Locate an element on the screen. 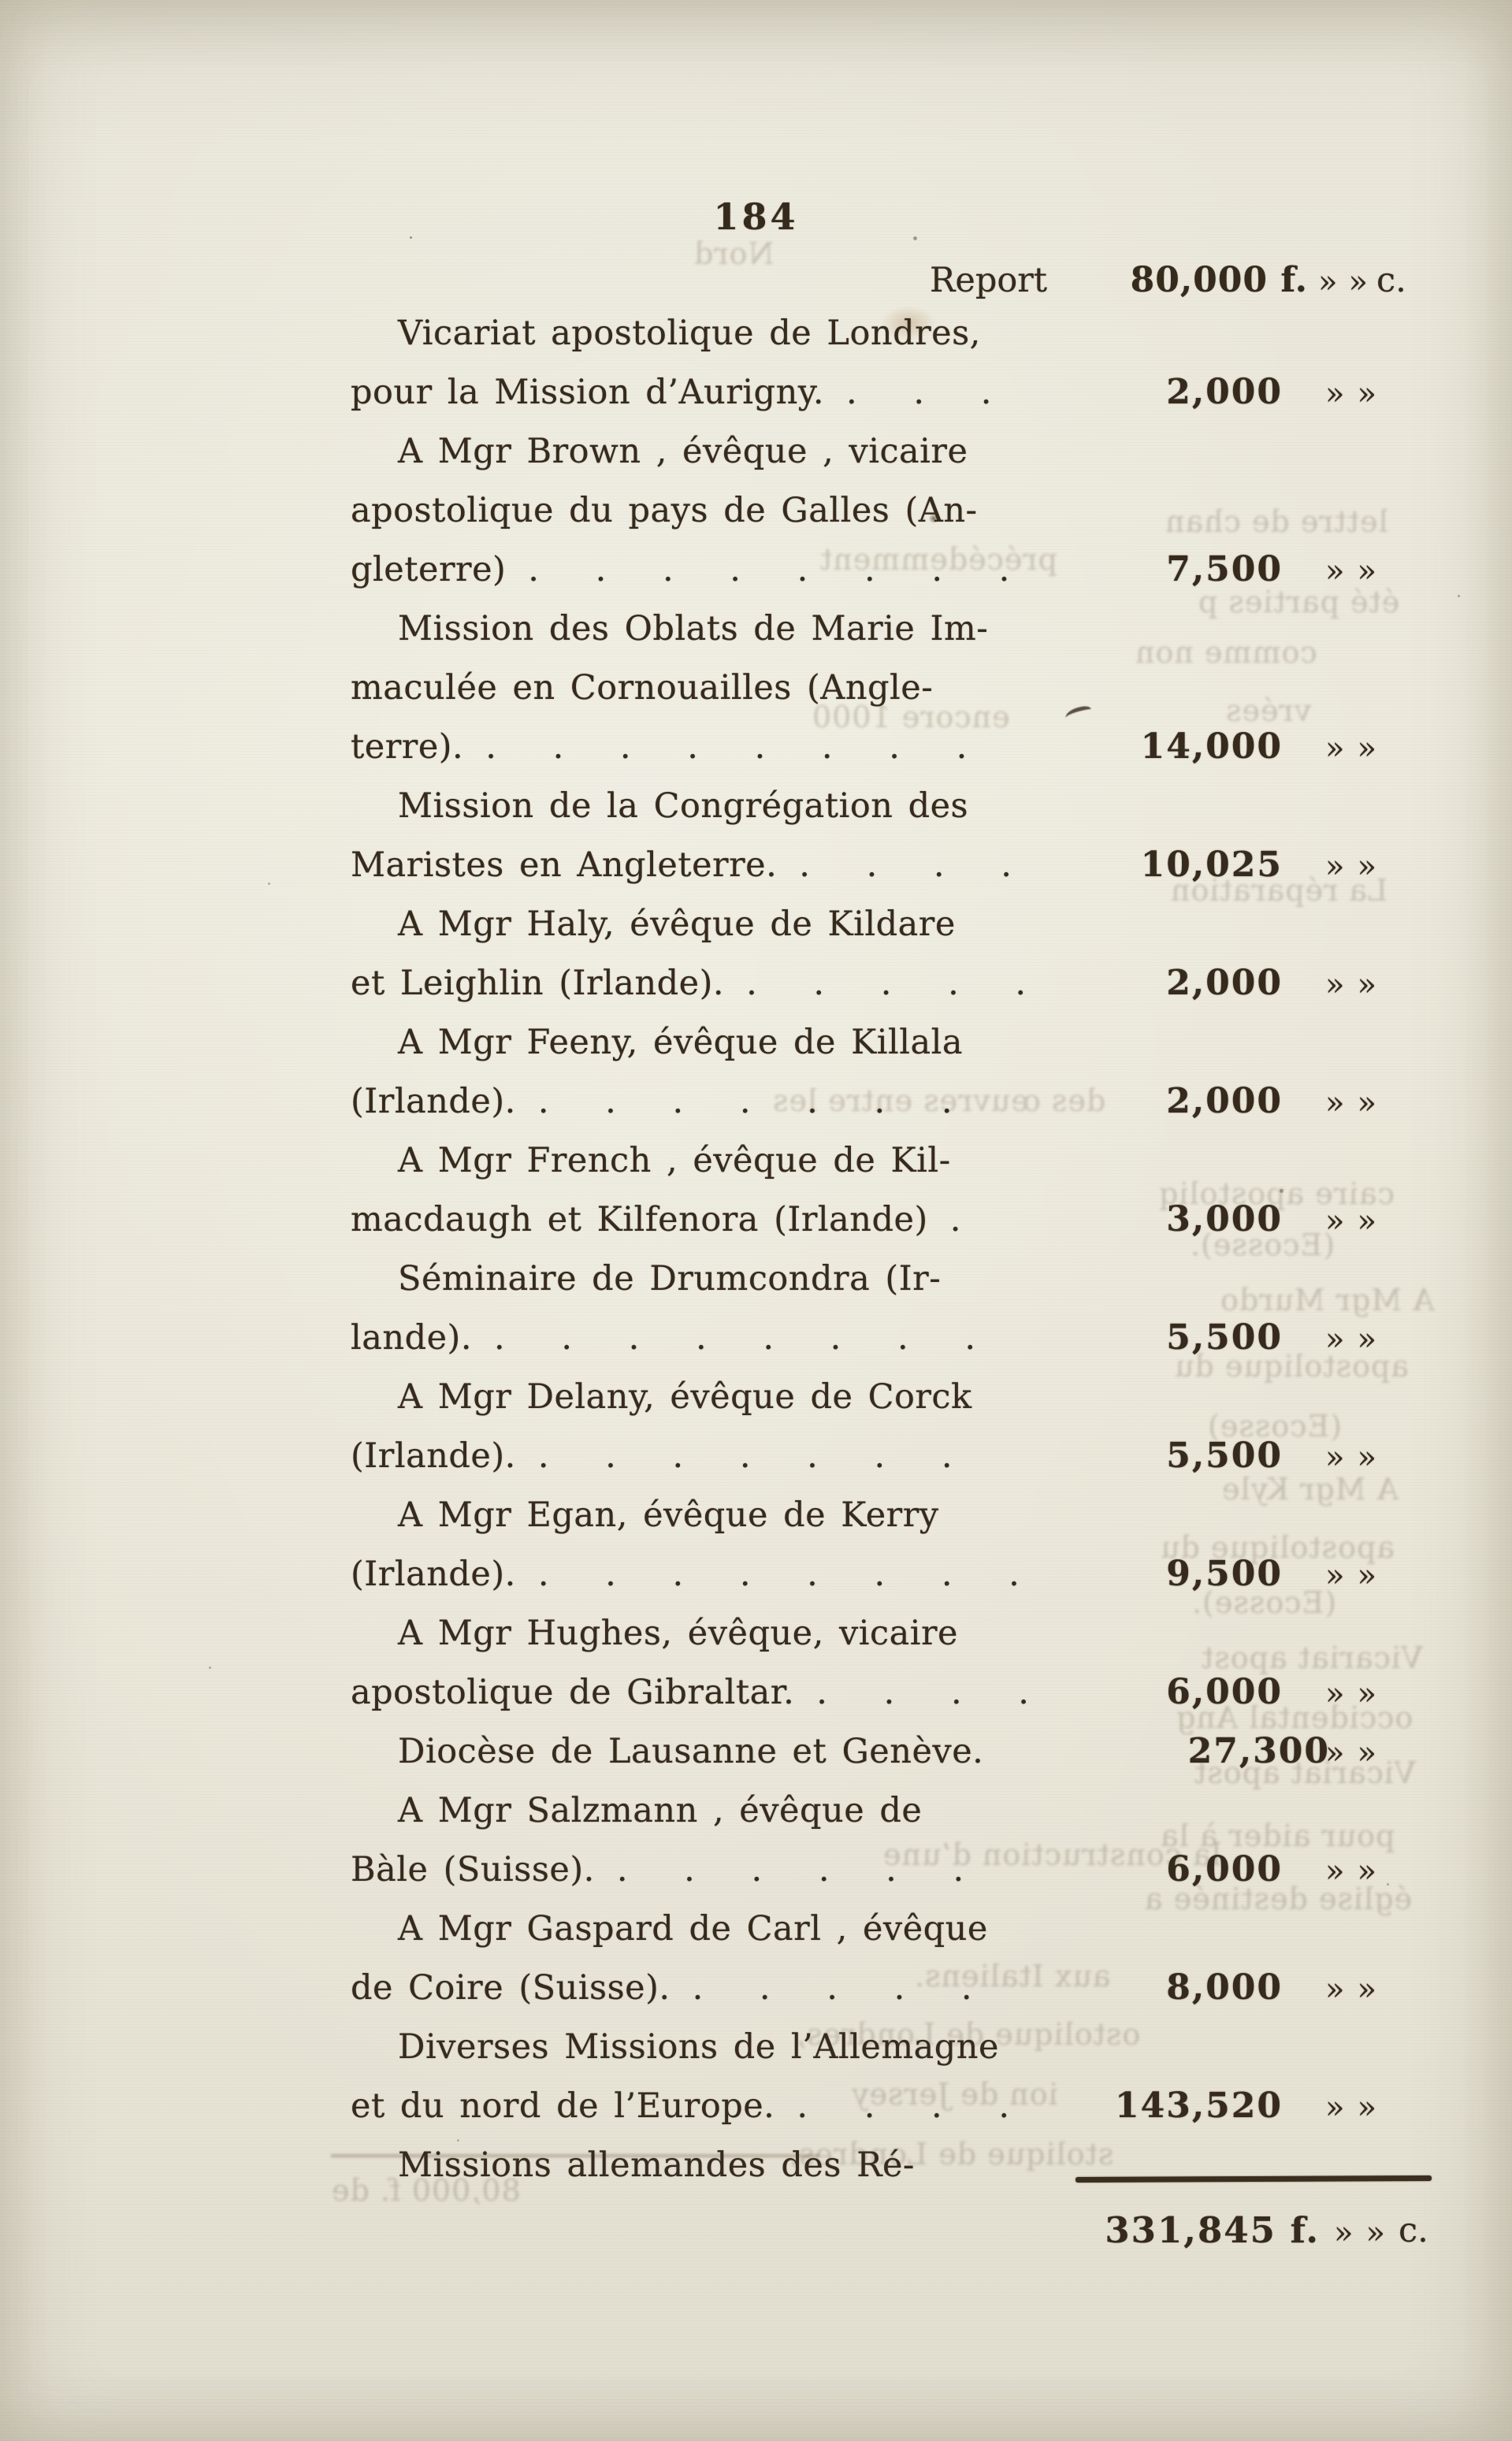 This screenshot has width=1512, height=2441. total-cents-label: c. is located at coordinates (1413, 2231).